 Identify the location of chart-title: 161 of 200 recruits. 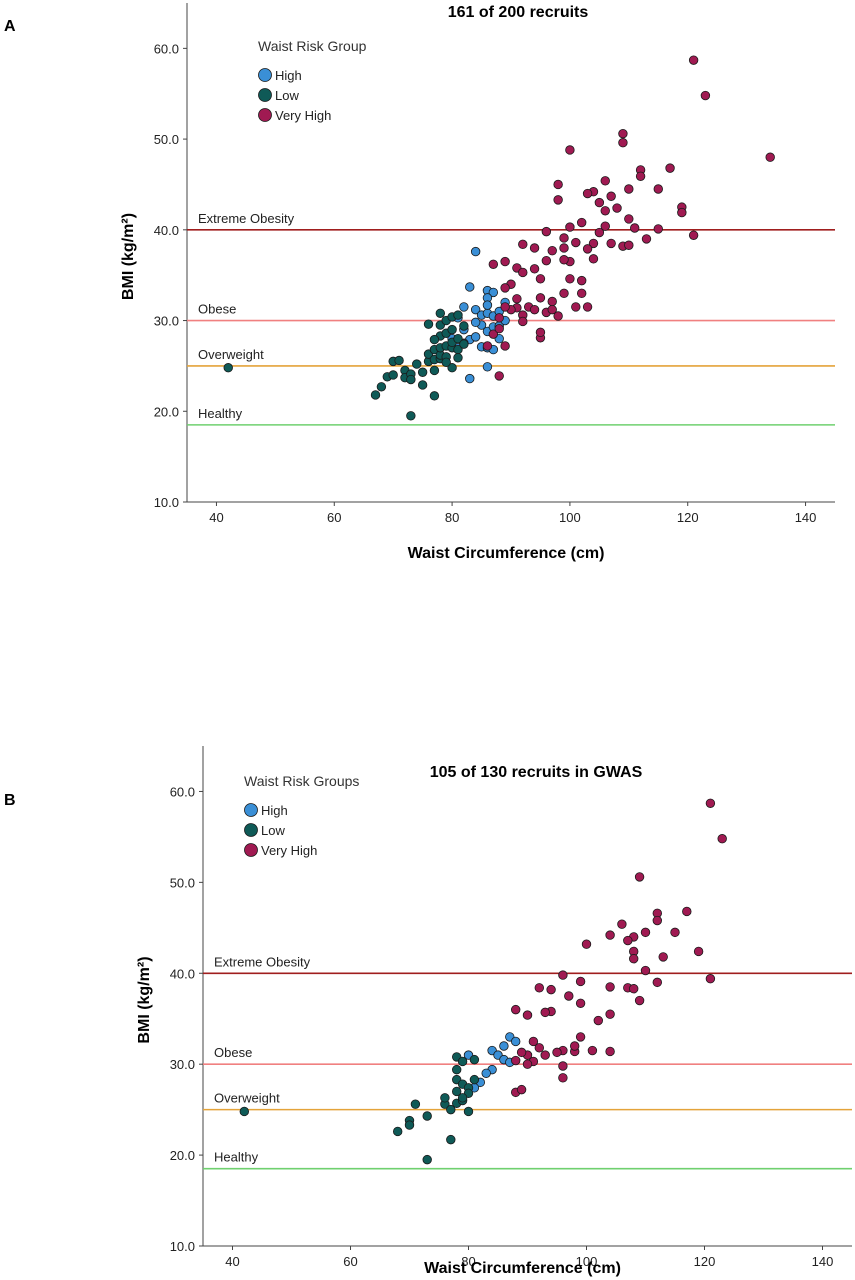
(518, 12).